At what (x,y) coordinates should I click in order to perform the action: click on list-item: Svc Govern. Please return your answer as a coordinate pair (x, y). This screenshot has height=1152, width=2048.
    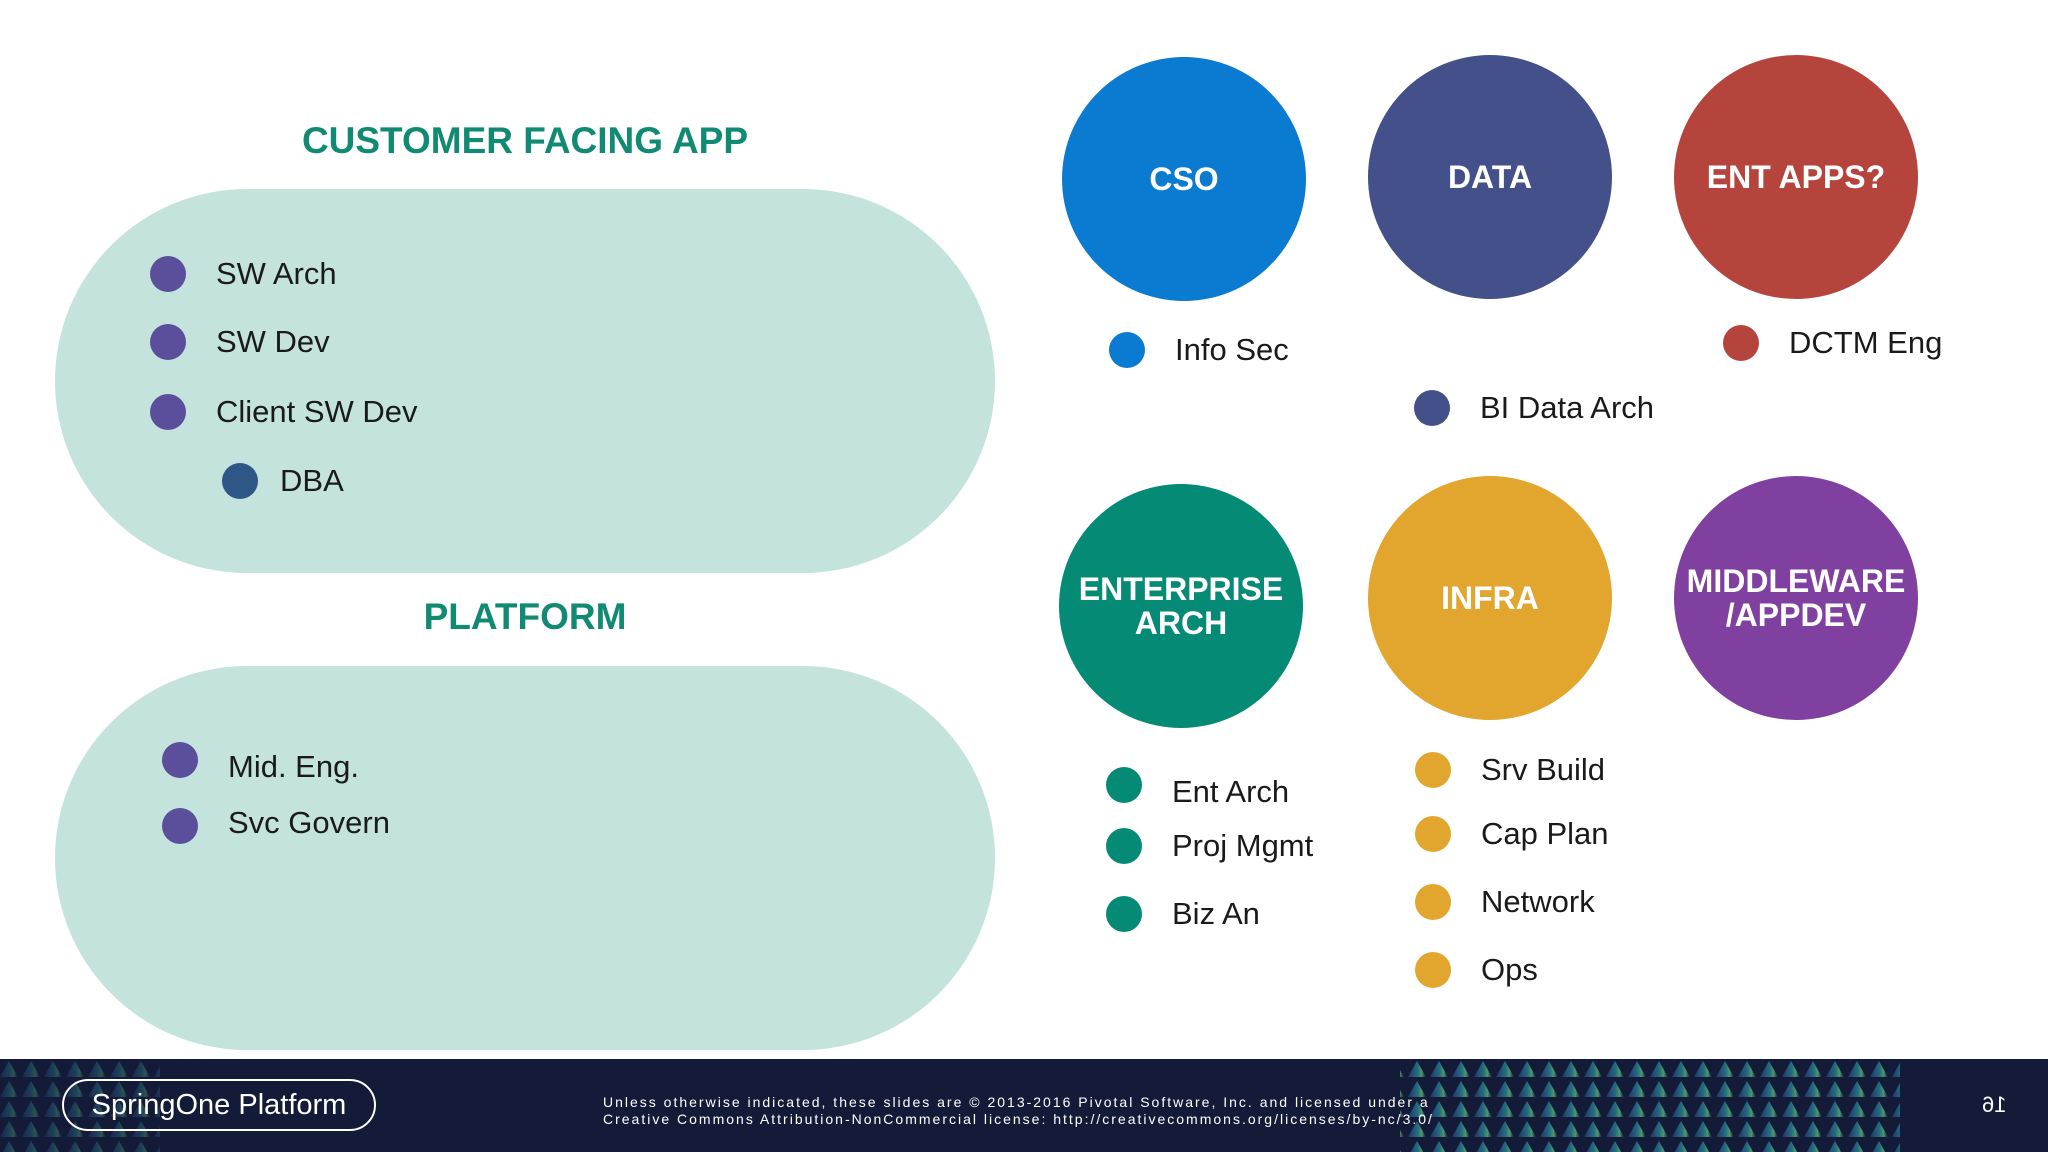
    Looking at the image, I should click on (276, 824).